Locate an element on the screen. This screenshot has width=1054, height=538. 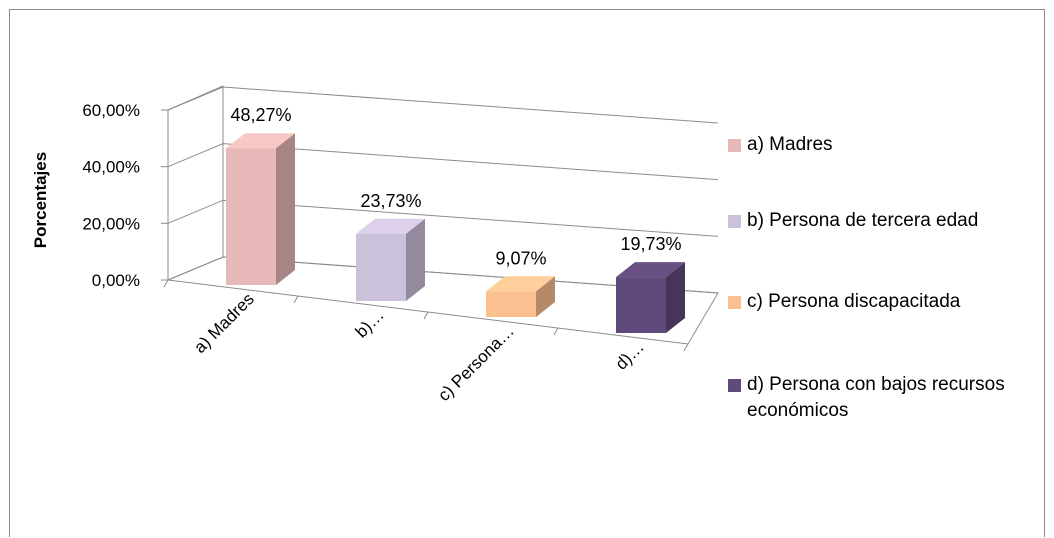
legend-label: b) Persona de tercera edad is located at coordinates (863, 220).